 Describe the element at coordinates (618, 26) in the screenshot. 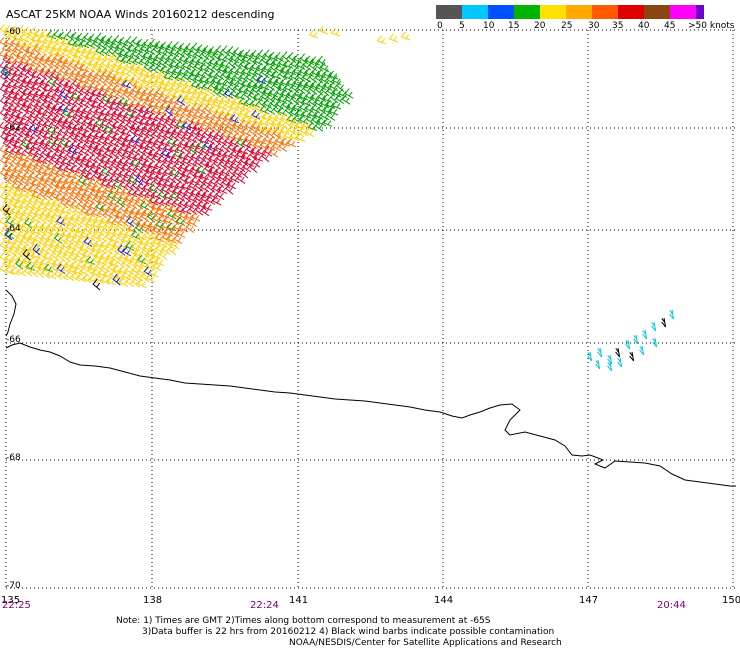

I see `legend-label: 35` at that location.